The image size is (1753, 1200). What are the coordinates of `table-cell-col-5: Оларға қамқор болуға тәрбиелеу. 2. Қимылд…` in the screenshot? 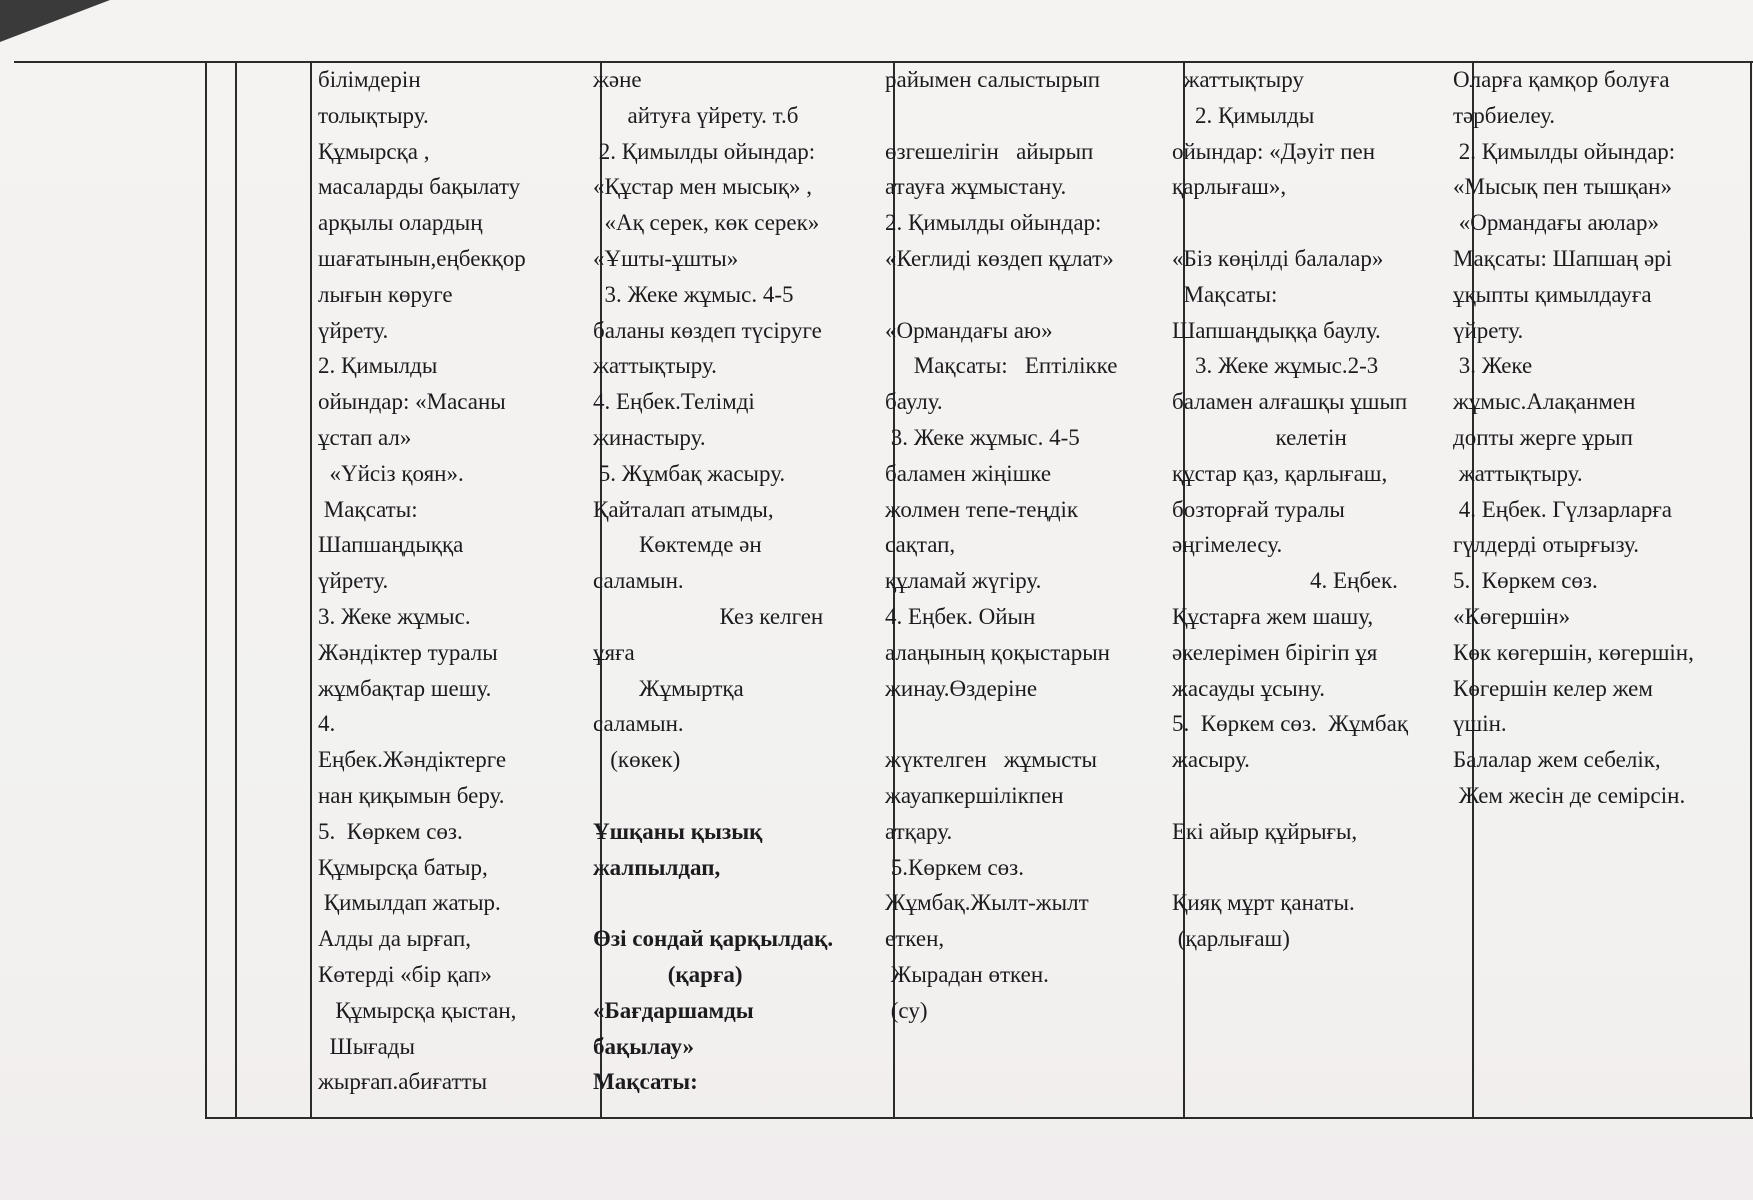 It's located at (1573, 438).